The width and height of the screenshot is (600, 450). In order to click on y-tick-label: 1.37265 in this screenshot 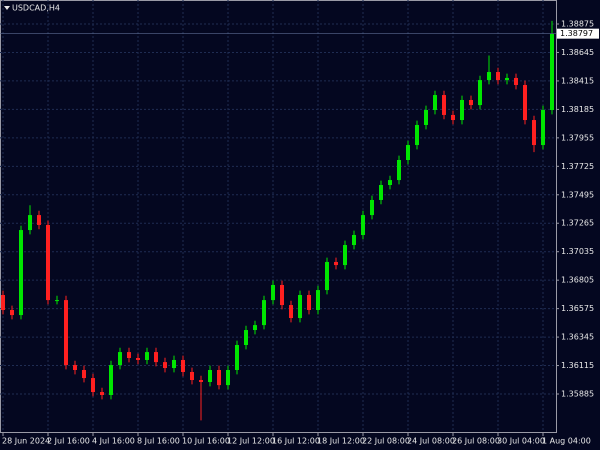, I will do `click(577, 223)`.